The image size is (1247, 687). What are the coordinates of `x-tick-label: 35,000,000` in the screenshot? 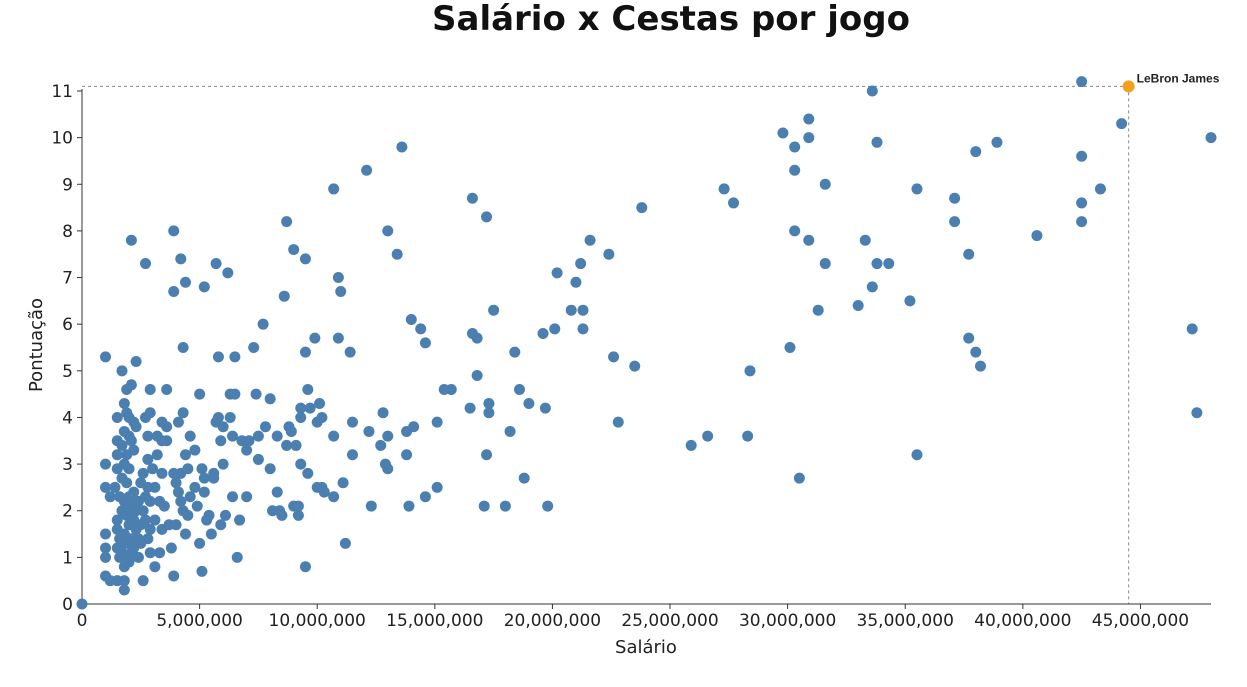 It's located at (905, 621).